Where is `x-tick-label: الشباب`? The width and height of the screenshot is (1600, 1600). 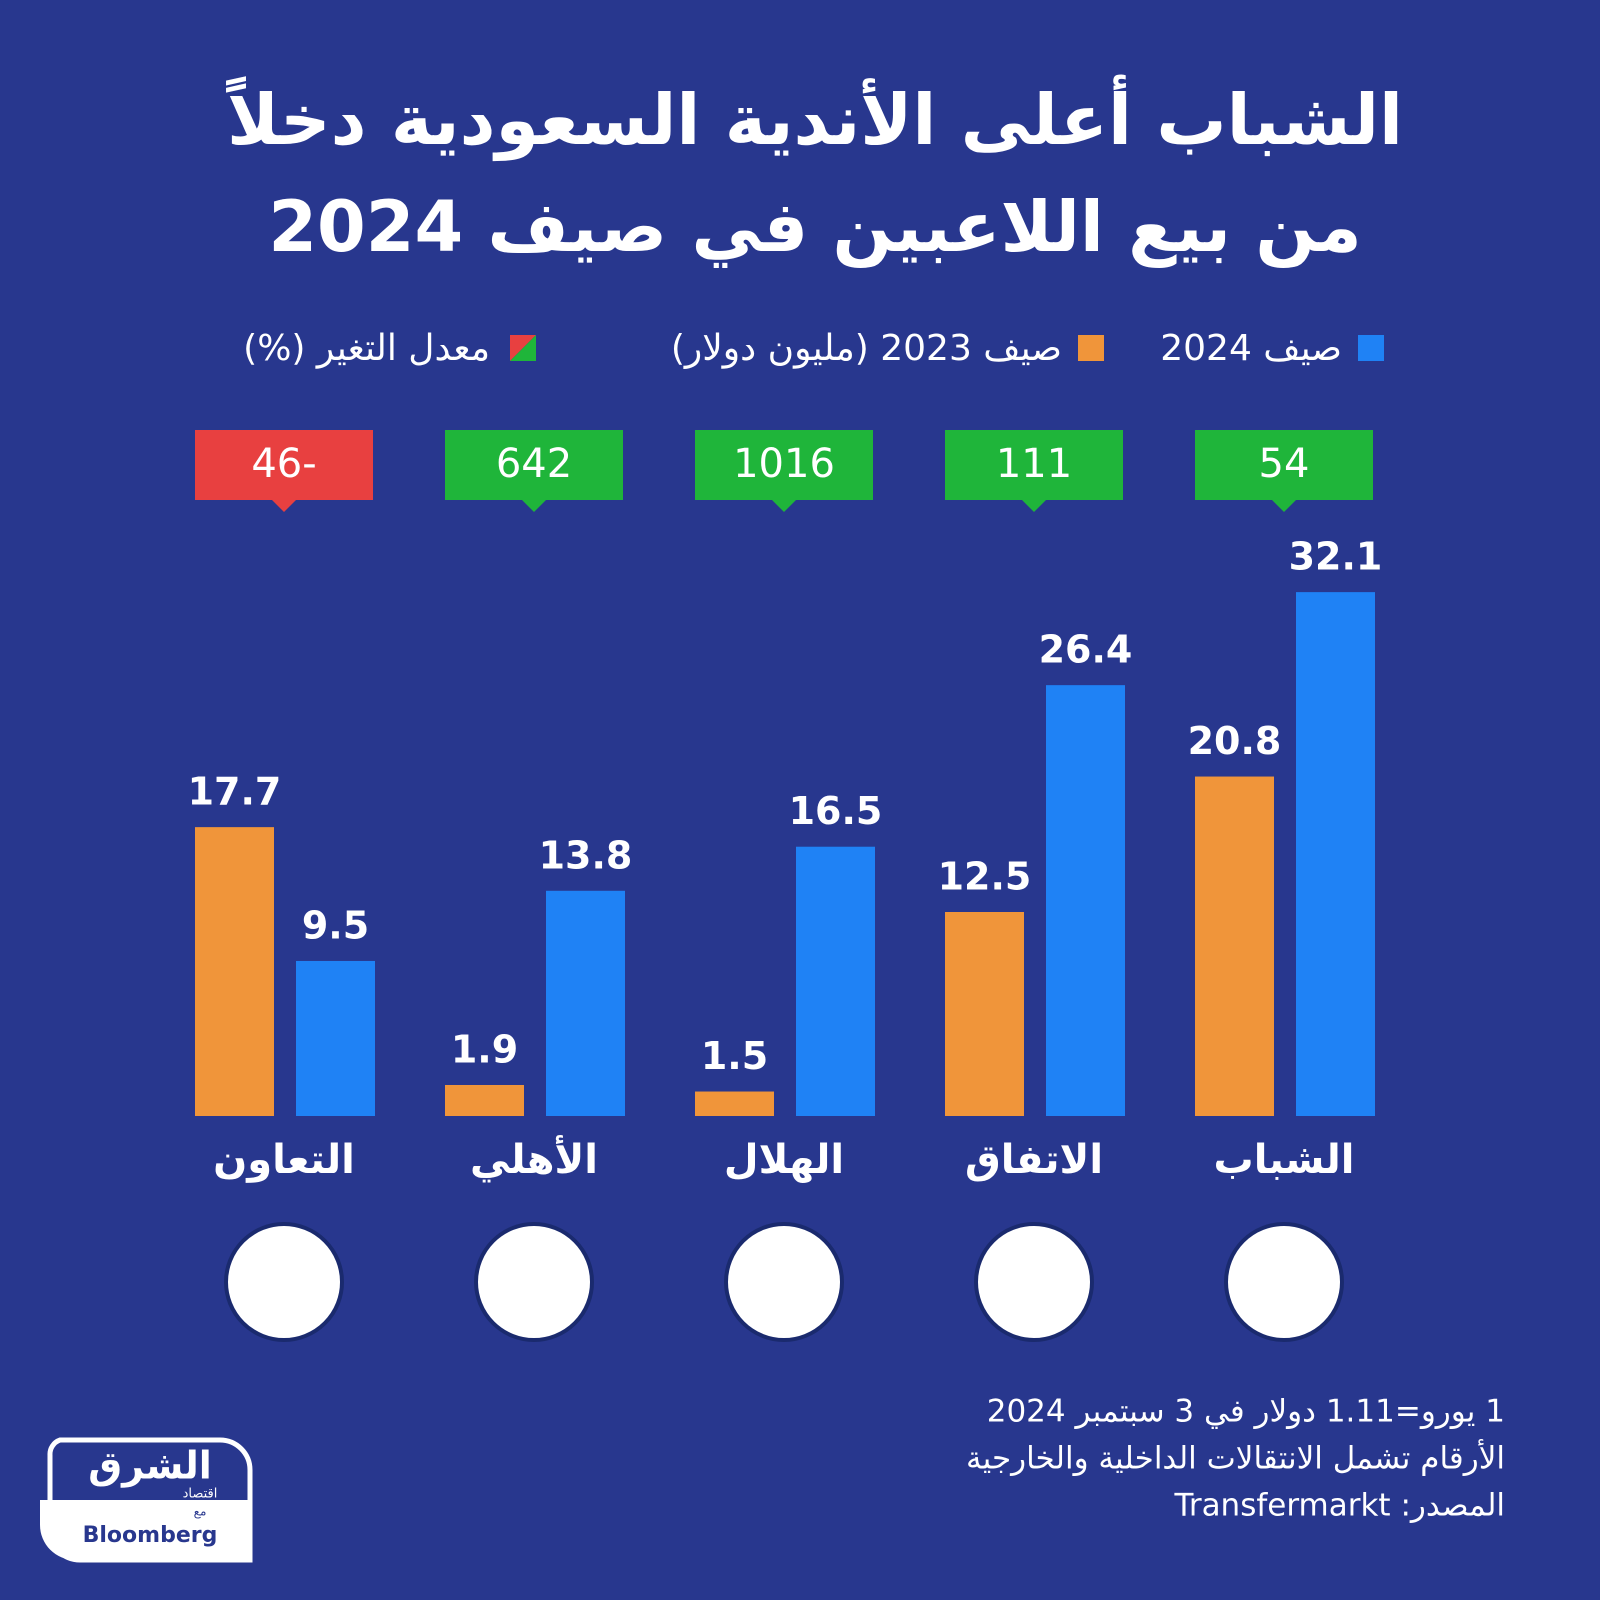
x-tick-label: الشباب is located at coordinates (1284, 1160).